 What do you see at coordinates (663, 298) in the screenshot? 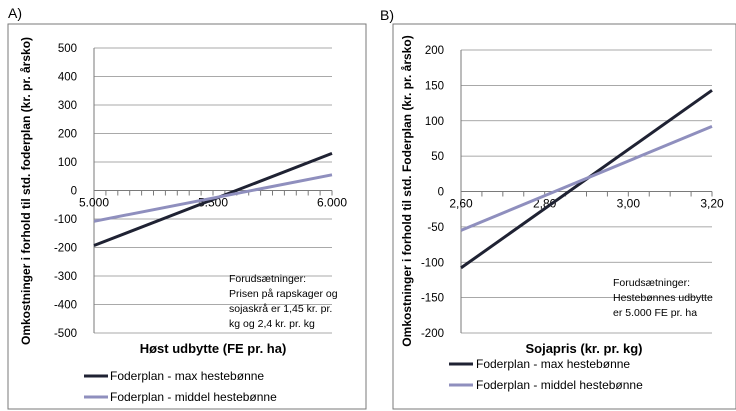
I see `annotation-line: Hestebønnes udbytte` at bounding box center [663, 298].